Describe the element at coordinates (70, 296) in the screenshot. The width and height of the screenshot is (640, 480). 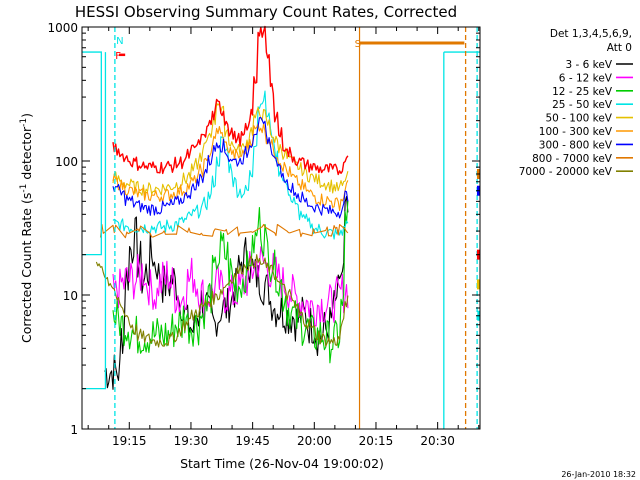
I see `y-tick-label: 10` at that location.